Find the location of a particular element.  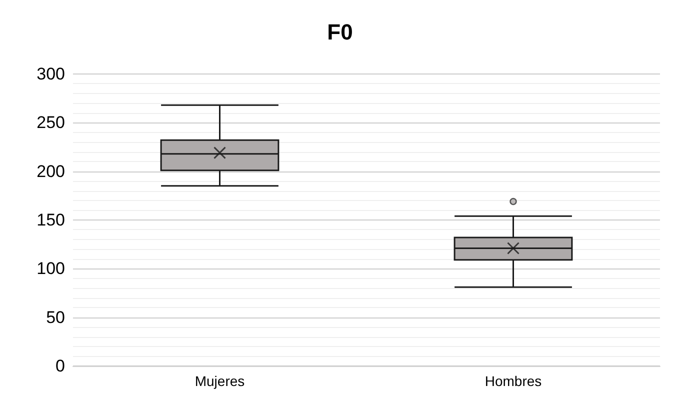

x-tick-label: Hombres is located at coordinates (513, 381).